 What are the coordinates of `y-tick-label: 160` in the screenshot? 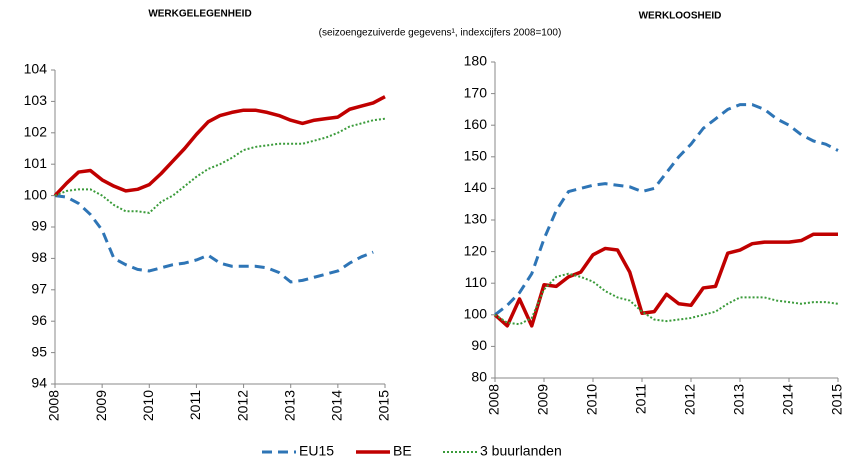 It's located at (476, 124).